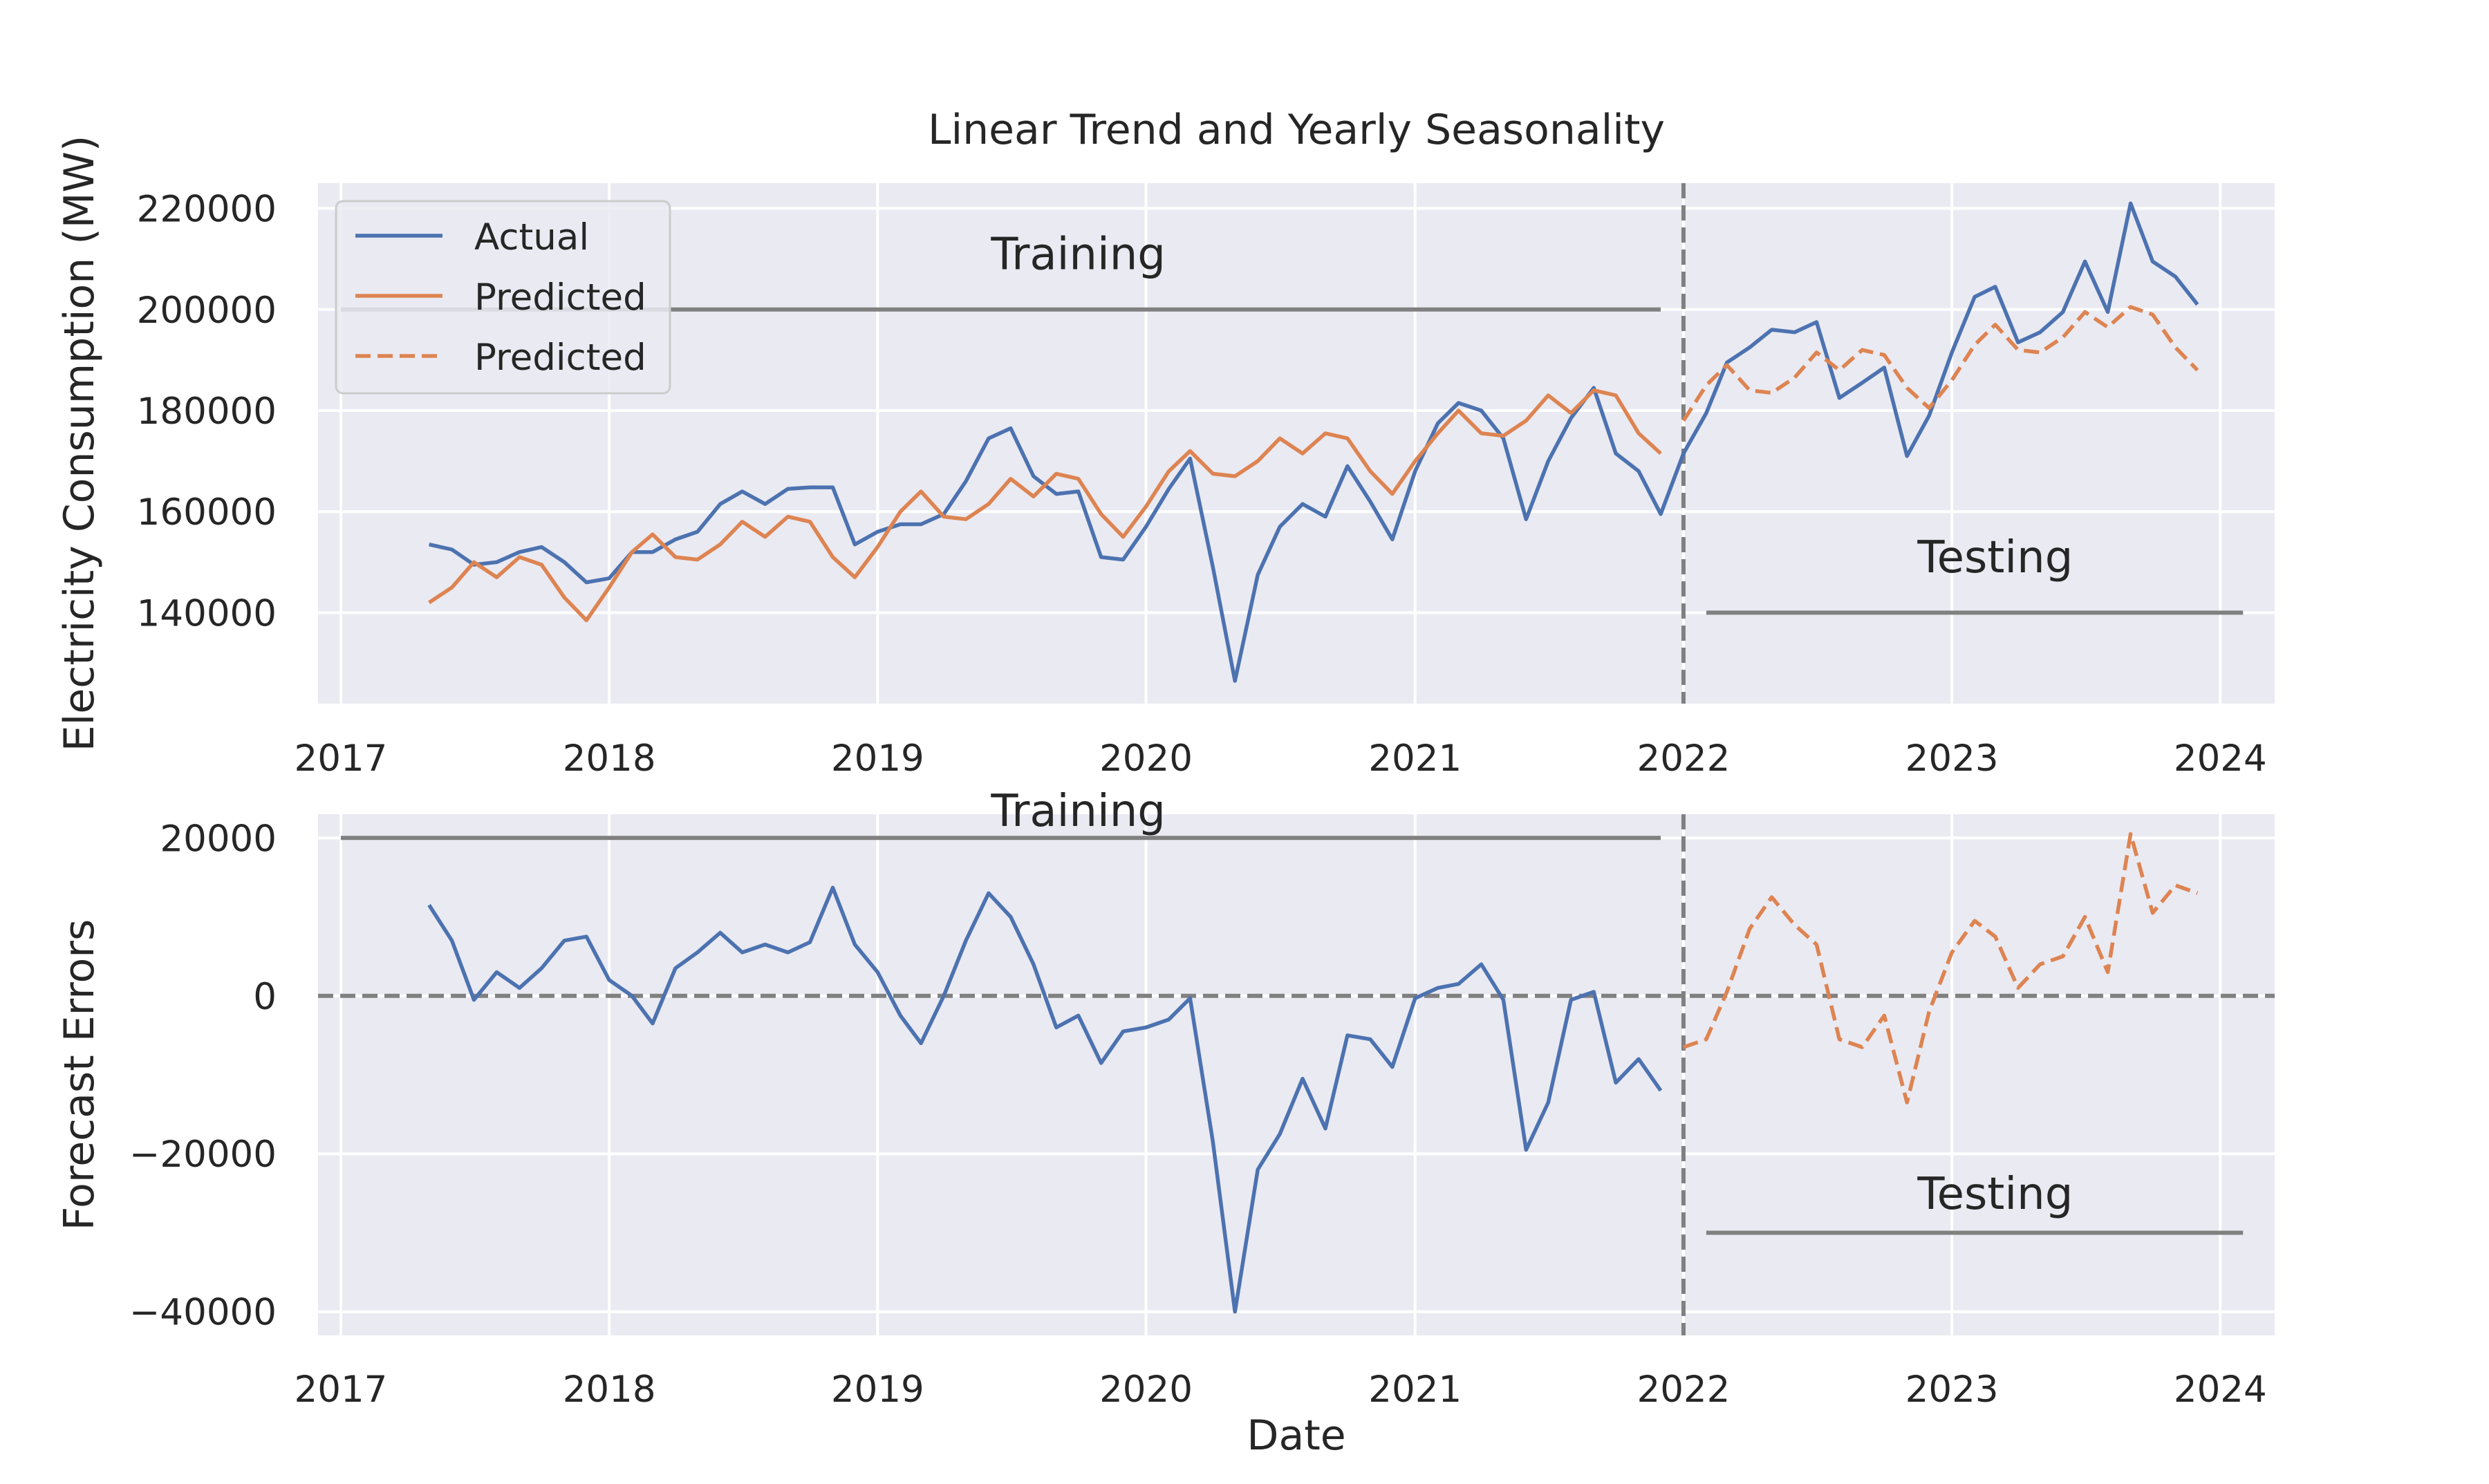 Image resolution: width=2489 pixels, height=1484 pixels. Describe the element at coordinates (219, 839) in the screenshot. I see `y-tick-label: 20000` at that location.